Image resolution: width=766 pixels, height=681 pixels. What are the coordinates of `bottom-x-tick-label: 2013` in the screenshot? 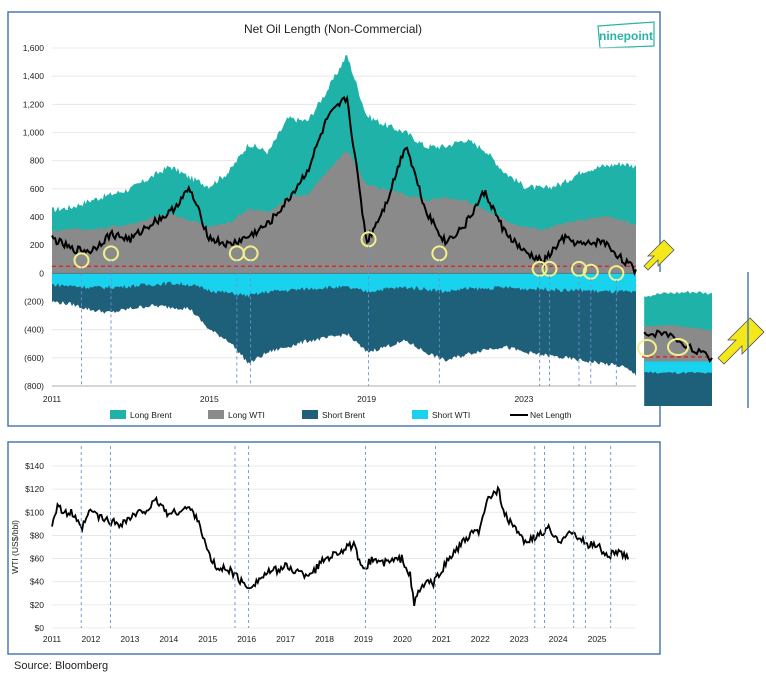 It's located at (129, 639).